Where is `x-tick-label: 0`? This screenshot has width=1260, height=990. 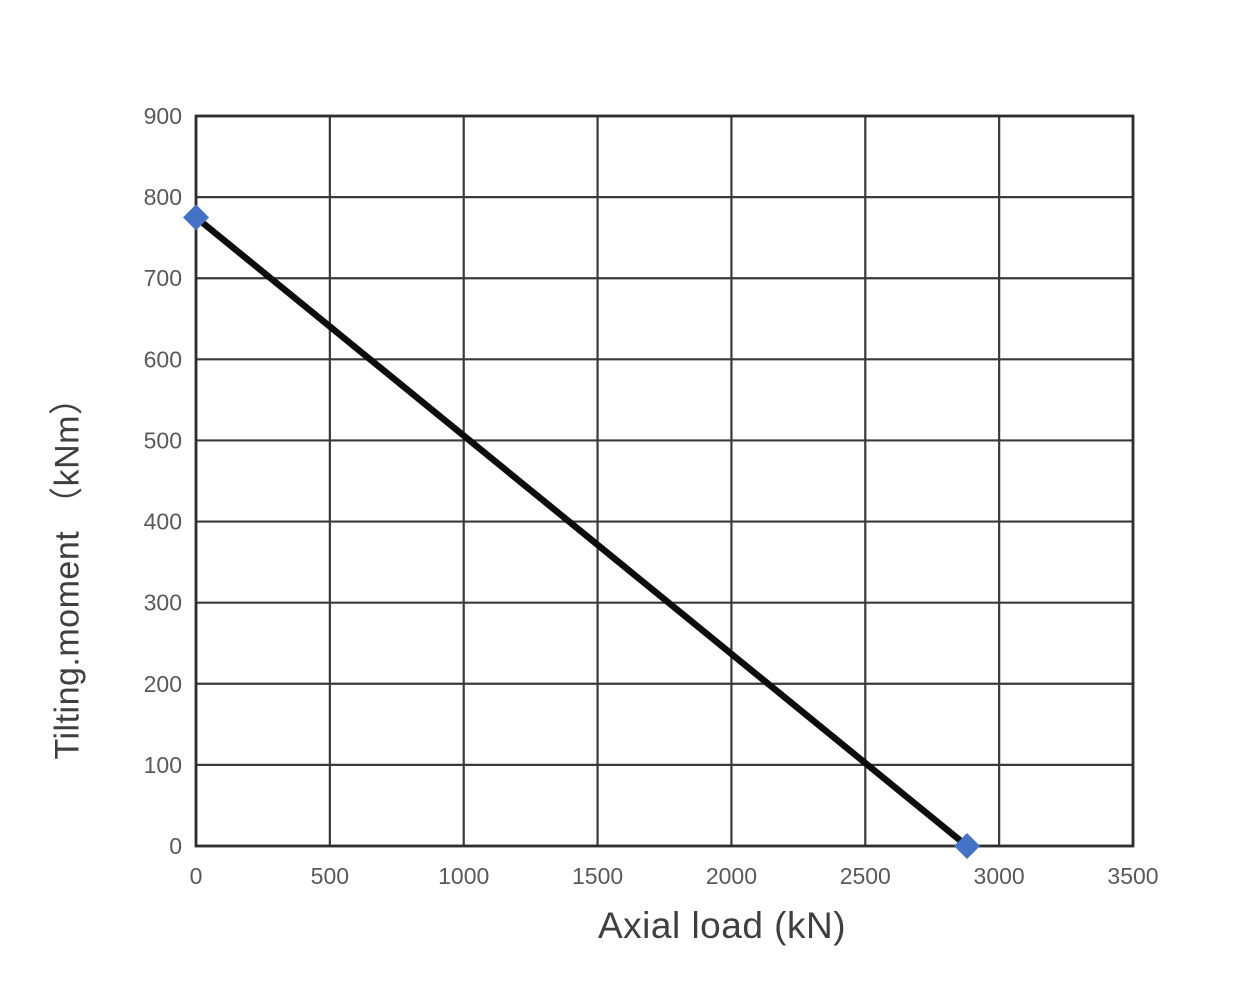 x-tick-label: 0 is located at coordinates (196, 876).